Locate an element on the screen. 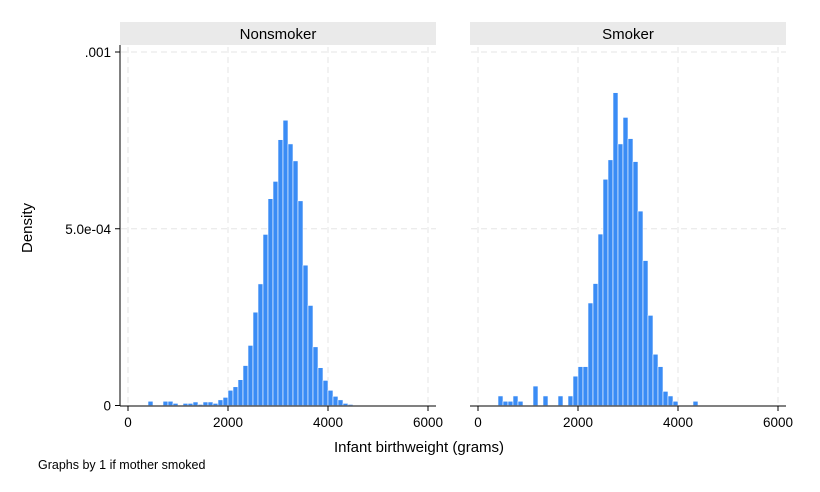 This screenshot has height=492, width=820. y-tick-label: .001 is located at coordinates (98, 52).